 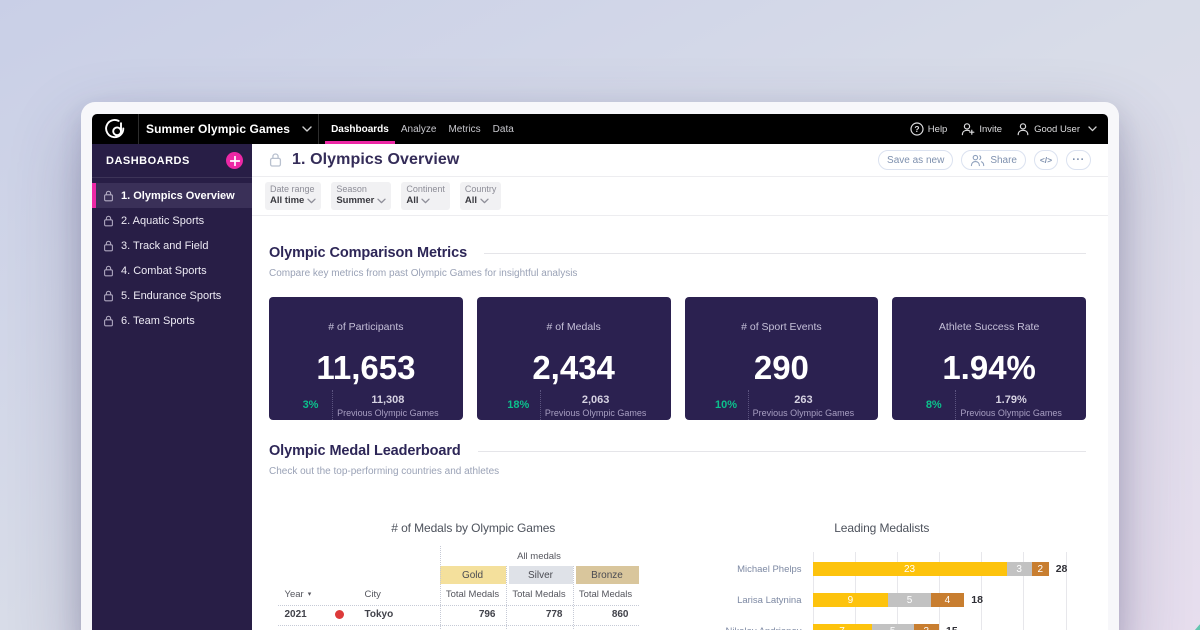 I want to click on user-chevron-down-icon, so click(x=1092, y=129).